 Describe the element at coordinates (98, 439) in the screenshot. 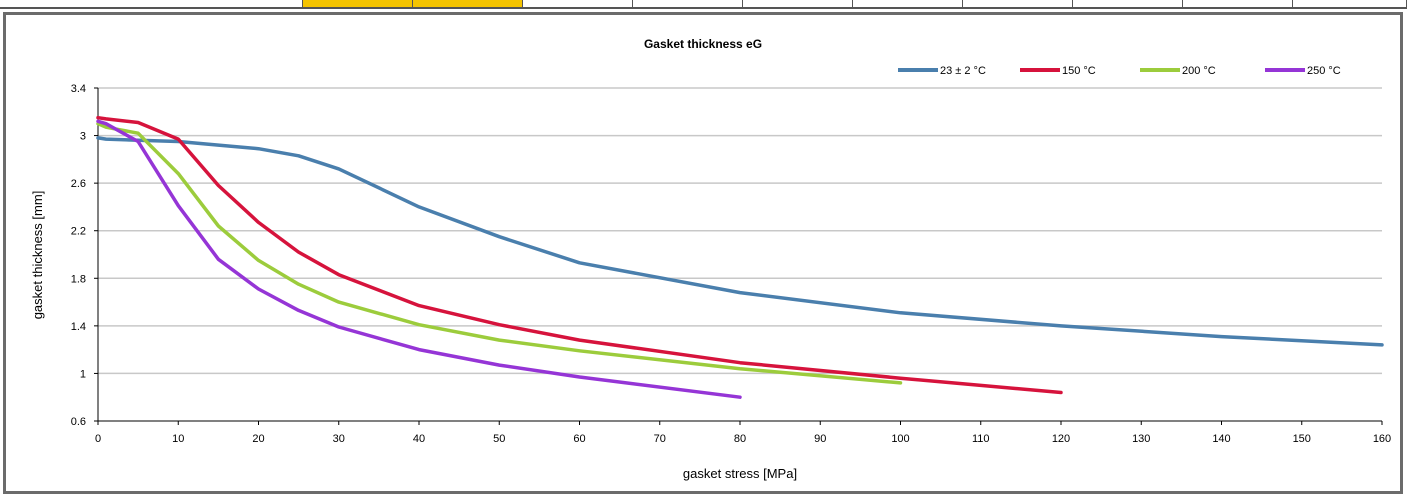

I see `x-tick-label: 0` at that location.